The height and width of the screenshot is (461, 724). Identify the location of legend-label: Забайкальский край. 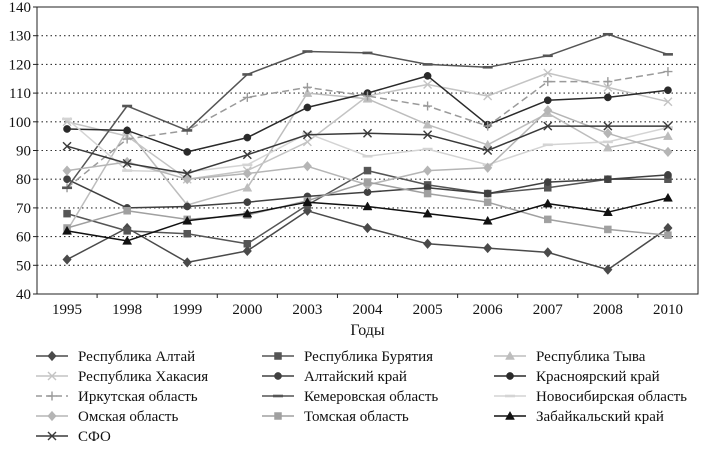
(600, 417).